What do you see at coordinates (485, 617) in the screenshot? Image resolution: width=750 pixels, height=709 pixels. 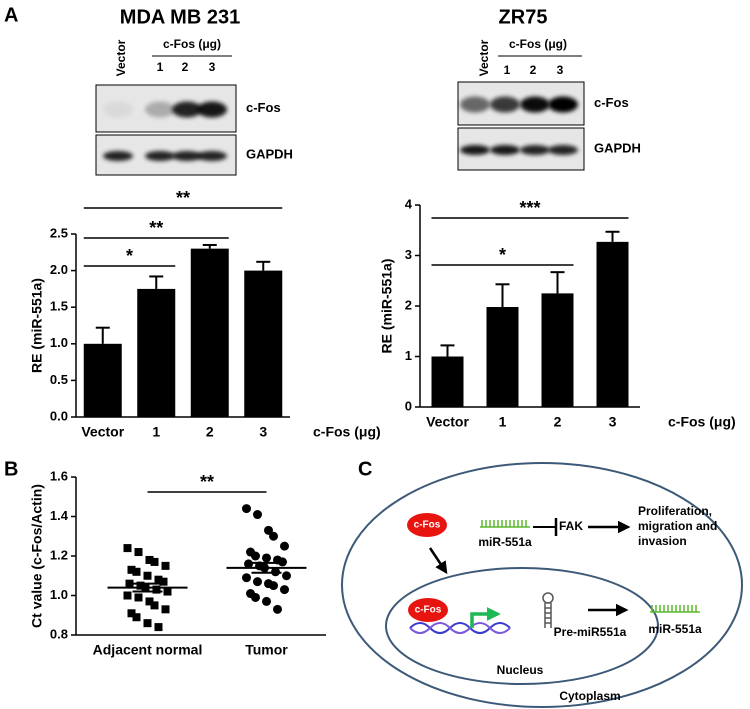 I see `transcription-arrow` at bounding box center [485, 617].